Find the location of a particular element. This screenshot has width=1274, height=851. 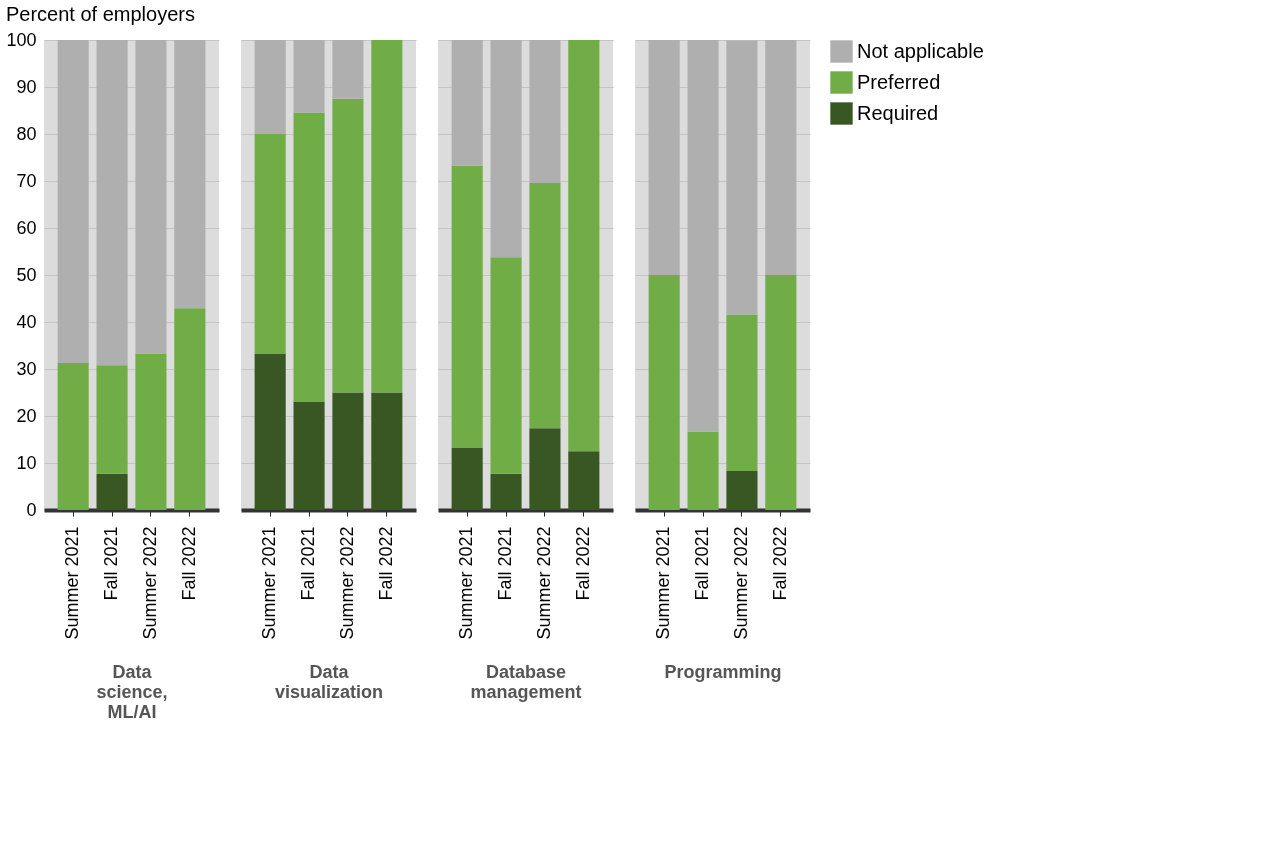

y-tick-label: 50 is located at coordinates (26, 274).